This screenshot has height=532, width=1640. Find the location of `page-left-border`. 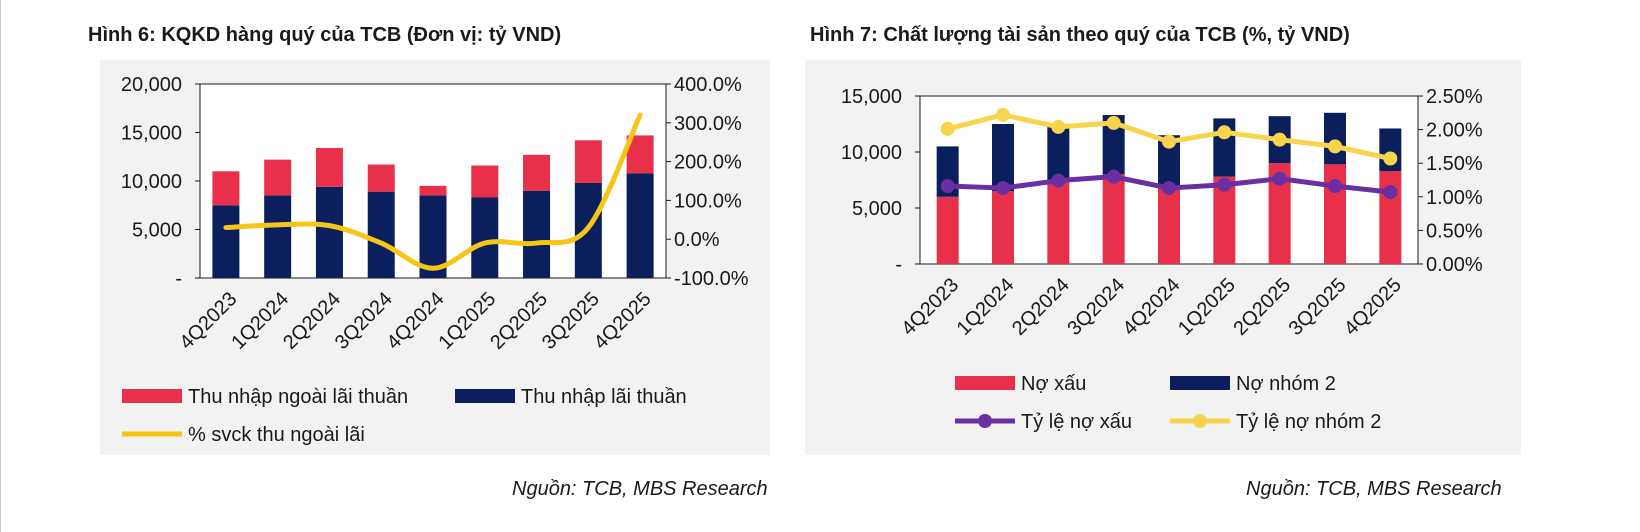

page-left-border is located at coordinates (0, 266).